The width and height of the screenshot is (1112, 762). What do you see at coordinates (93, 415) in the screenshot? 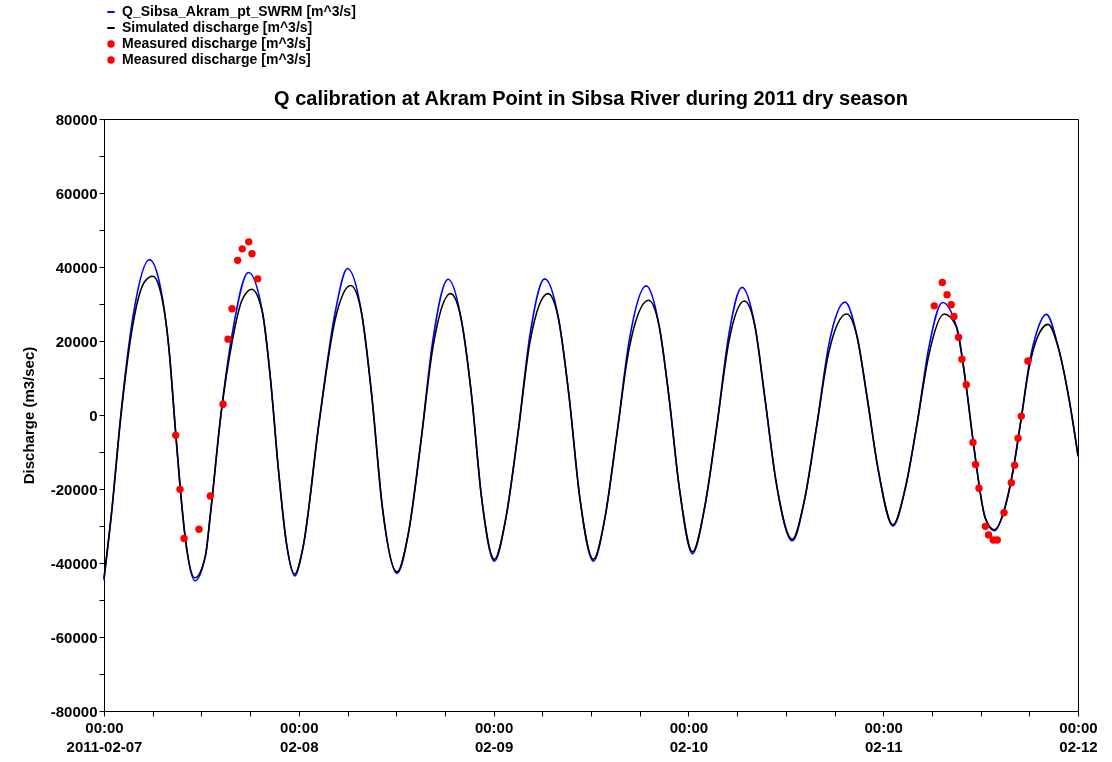
I see `y-tick-label: 0` at bounding box center [93, 415].